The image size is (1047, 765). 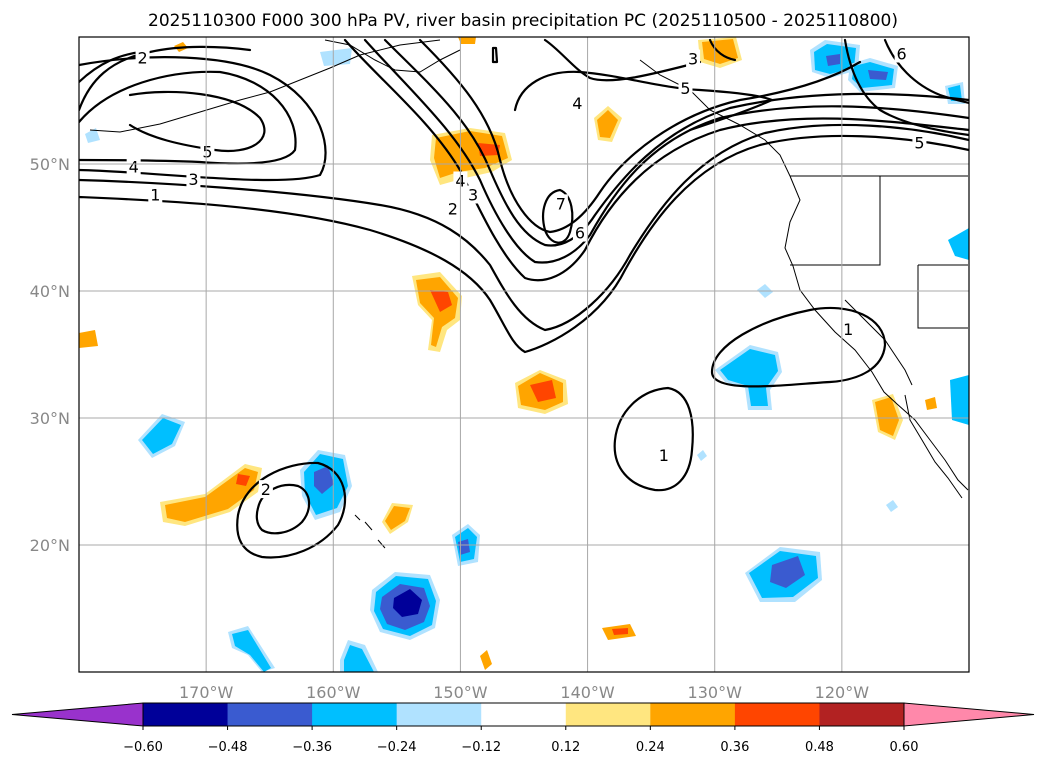 I want to click on colorbar-tick-label: −0.60, so click(x=143, y=747).